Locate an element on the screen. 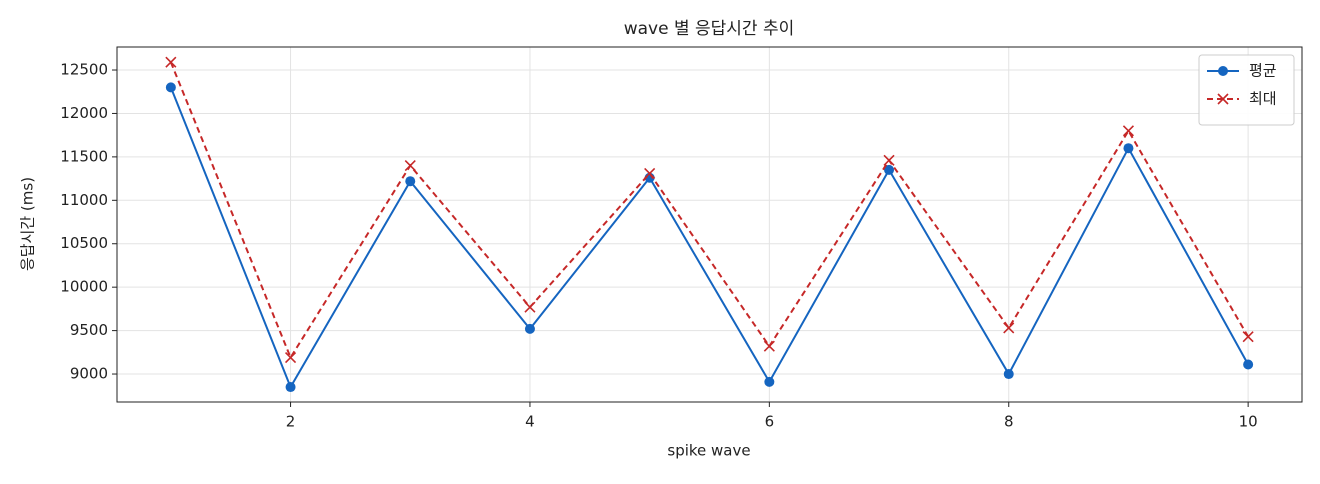  y-tick-label: 10500 is located at coordinates (84, 243).